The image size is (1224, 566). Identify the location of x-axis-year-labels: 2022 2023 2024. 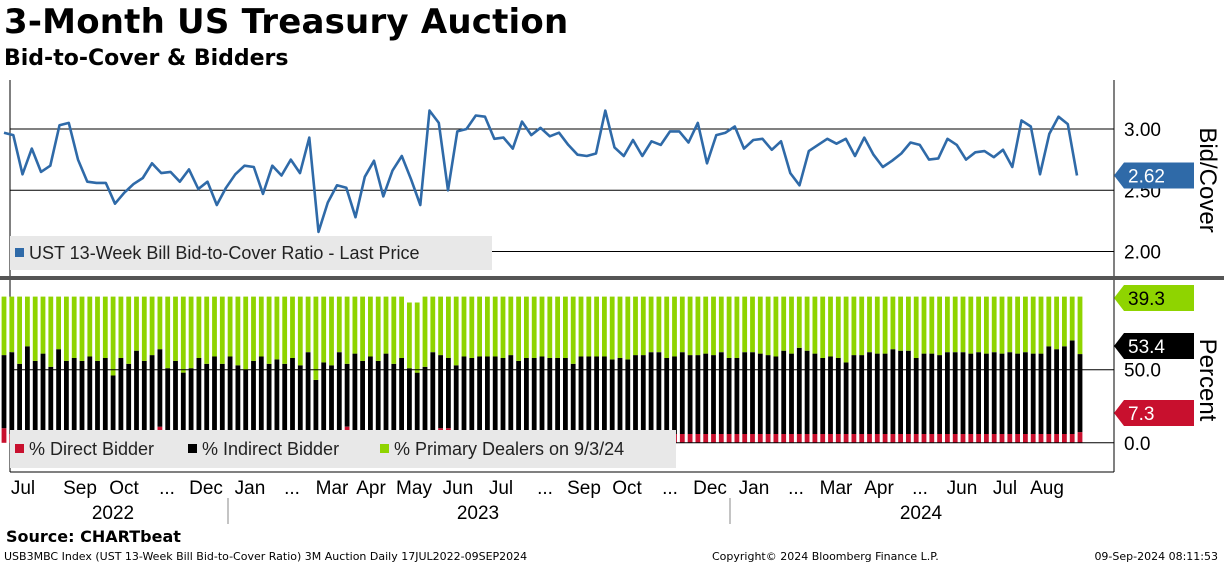
(517, 513).